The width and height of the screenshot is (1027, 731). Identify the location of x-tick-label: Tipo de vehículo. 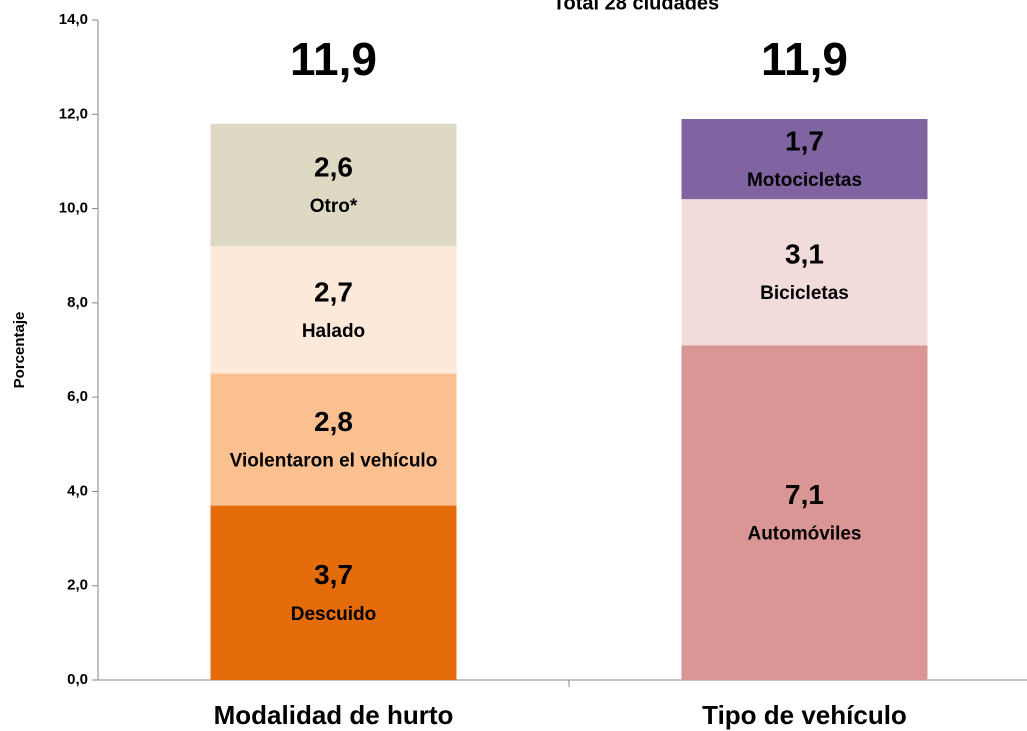
(804, 715).